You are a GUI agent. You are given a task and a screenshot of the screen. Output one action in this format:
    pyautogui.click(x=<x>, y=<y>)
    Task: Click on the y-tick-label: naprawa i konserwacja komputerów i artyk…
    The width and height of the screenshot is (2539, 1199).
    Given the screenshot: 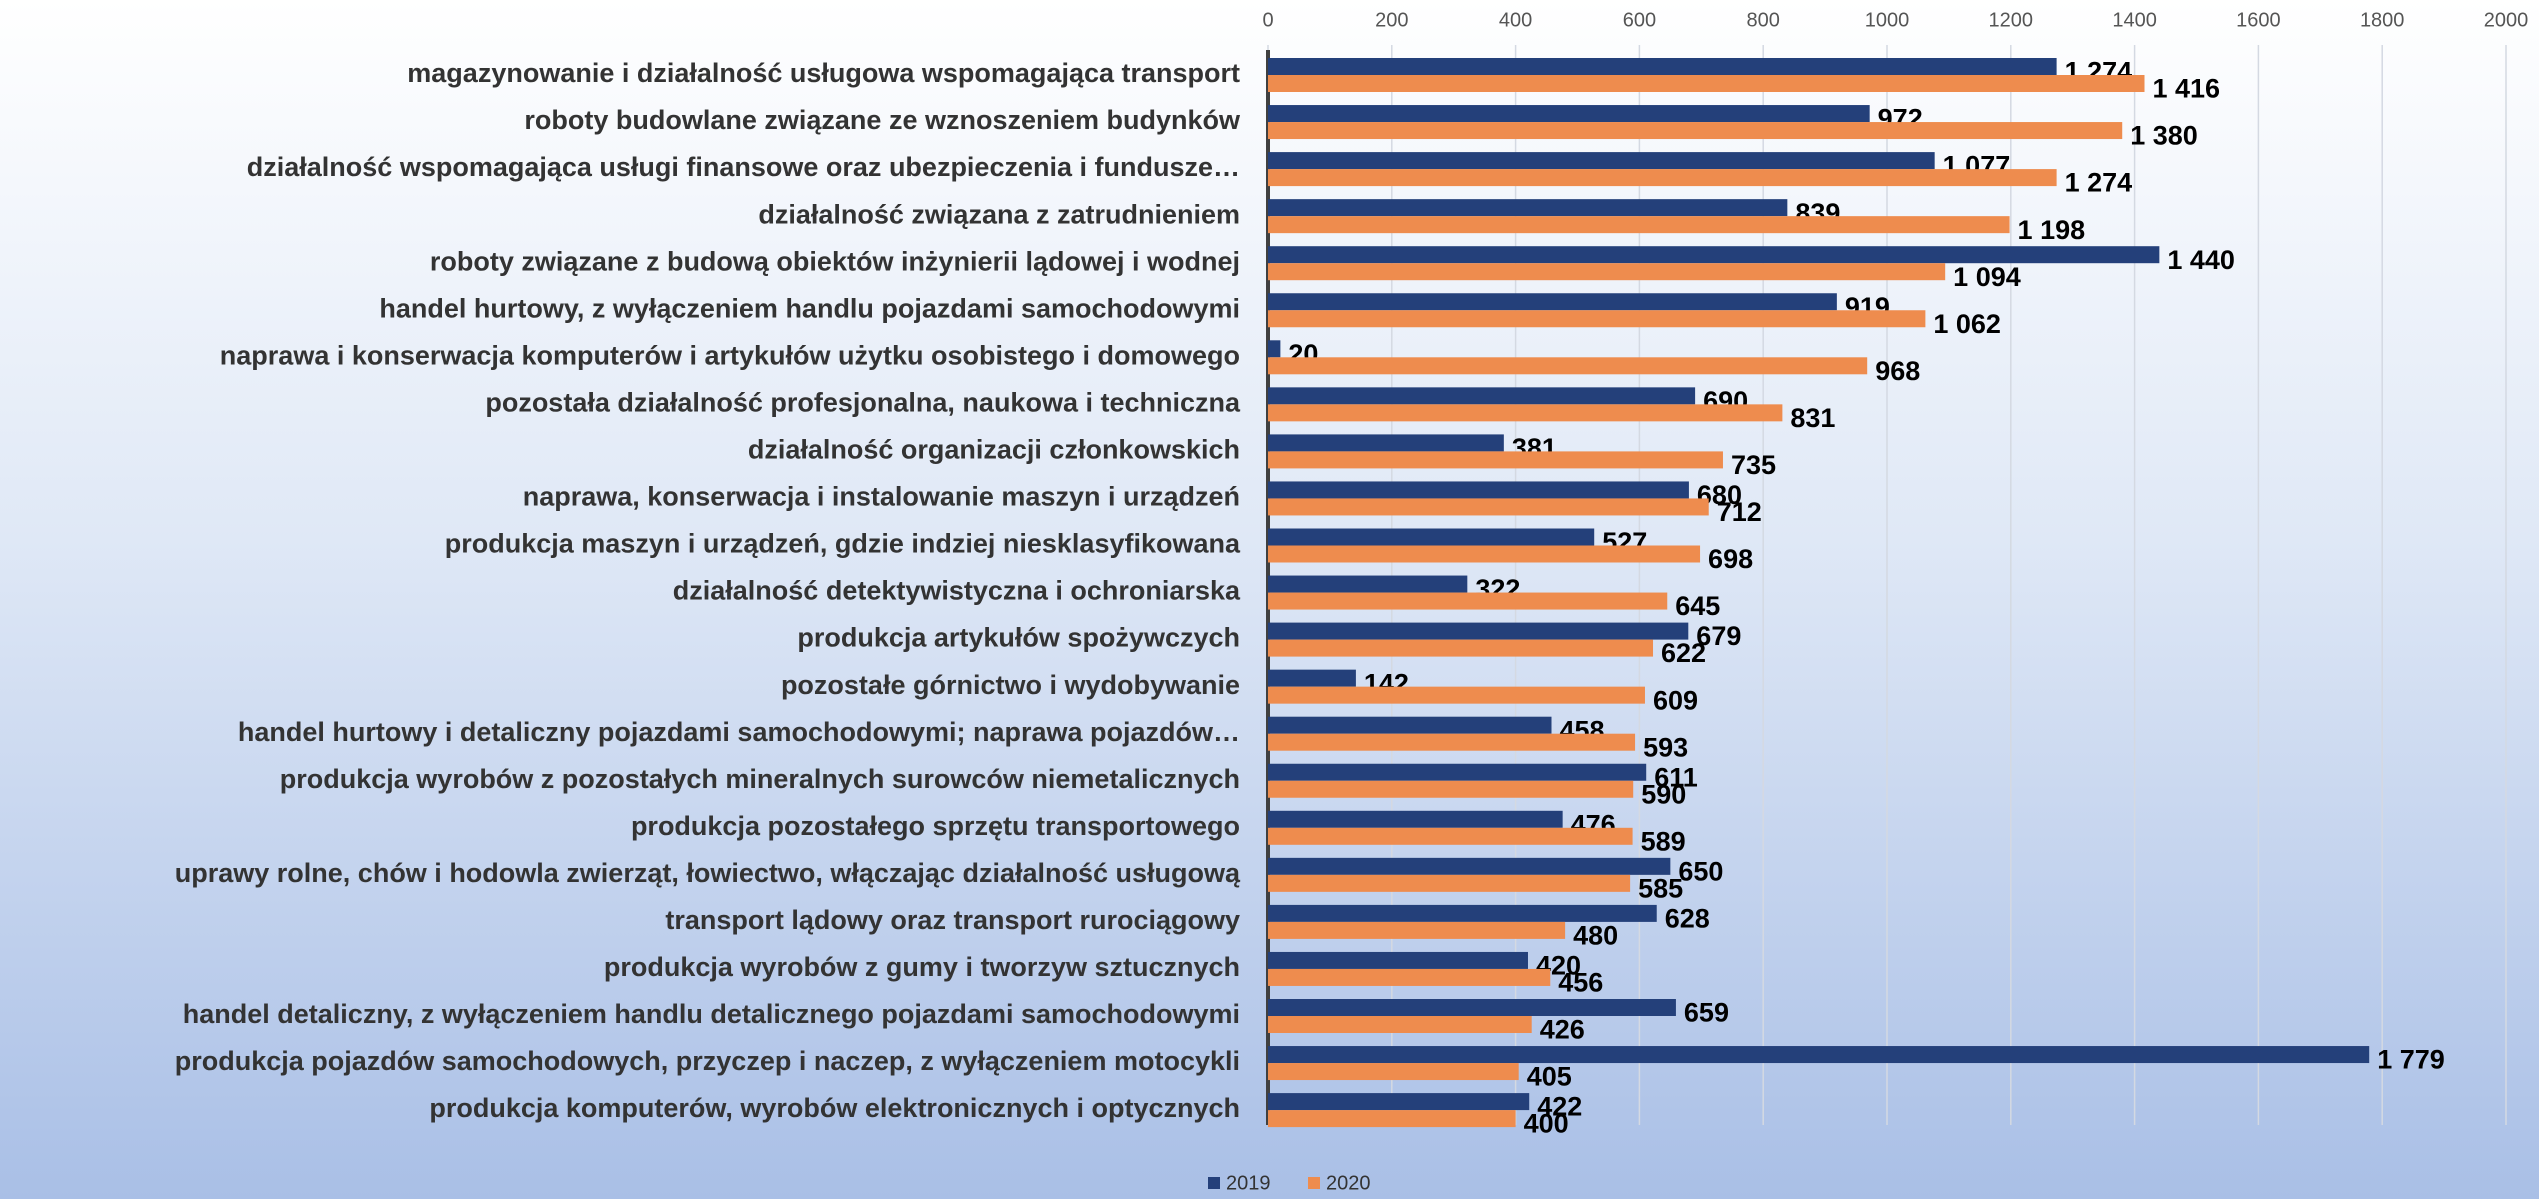 What is the action you would take?
    pyautogui.click(x=730, y=355)
    